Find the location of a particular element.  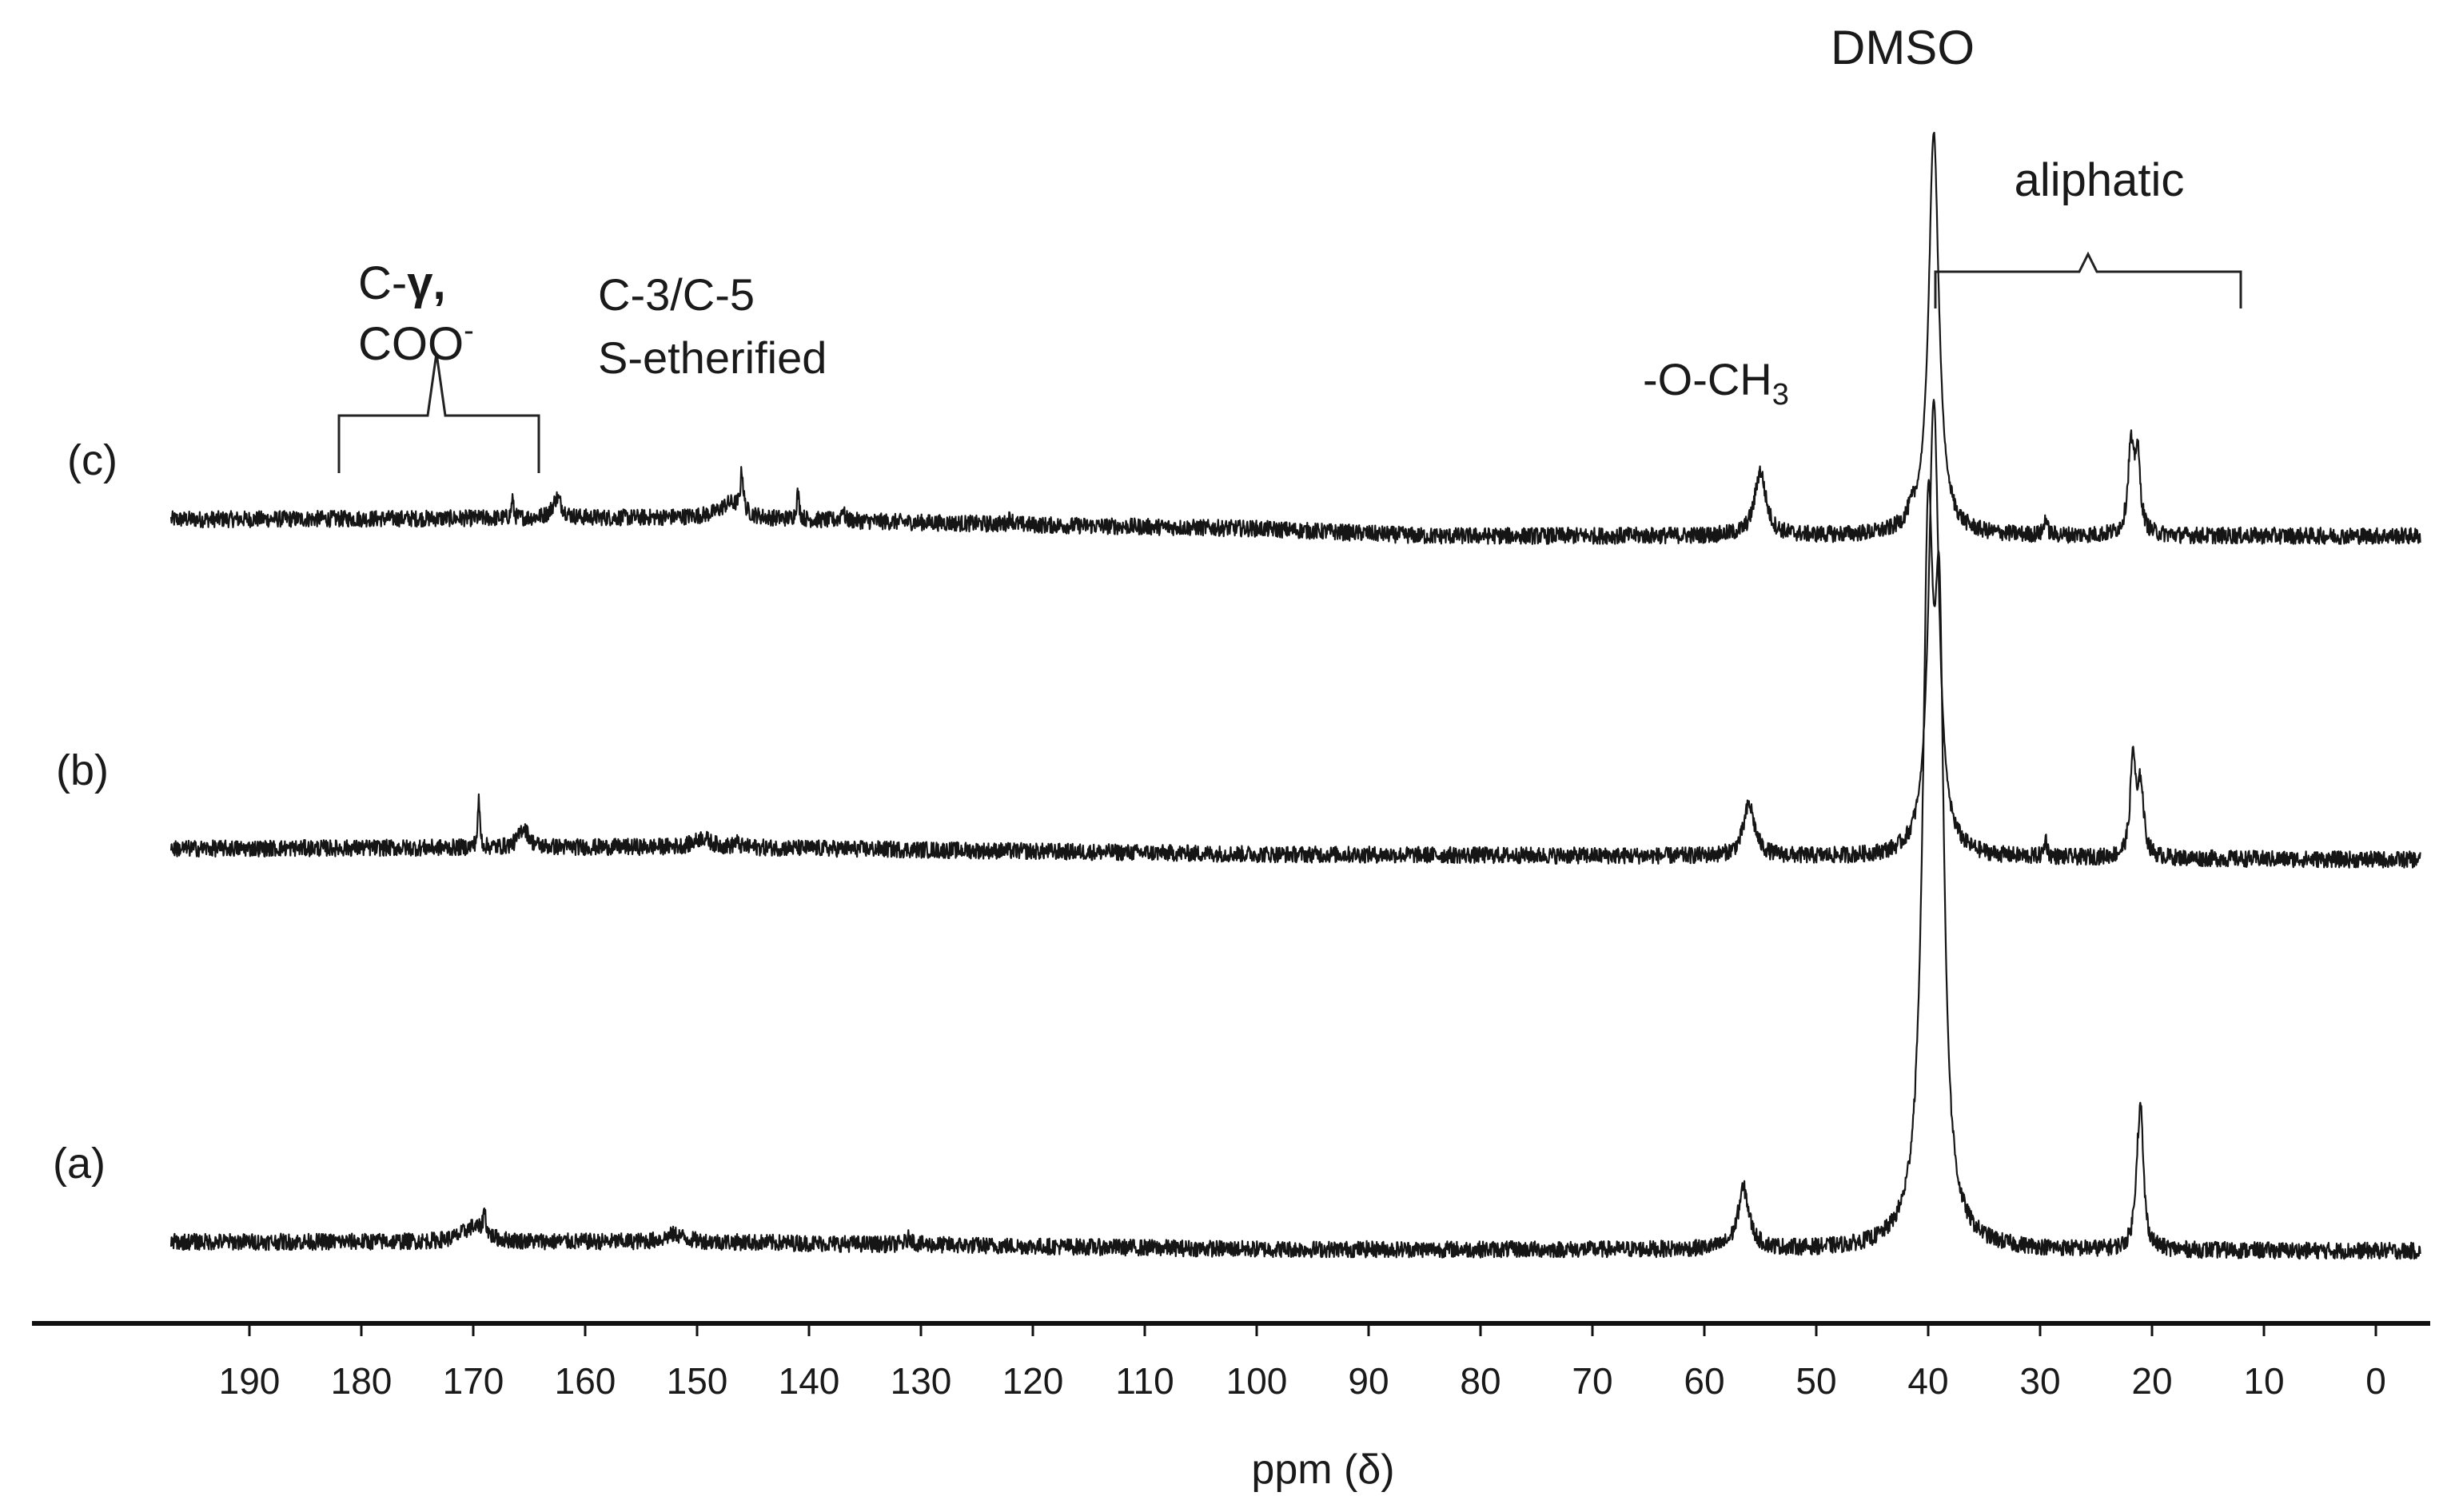

c-gamma-label: C-γ, is located at coordinates (402, 283).